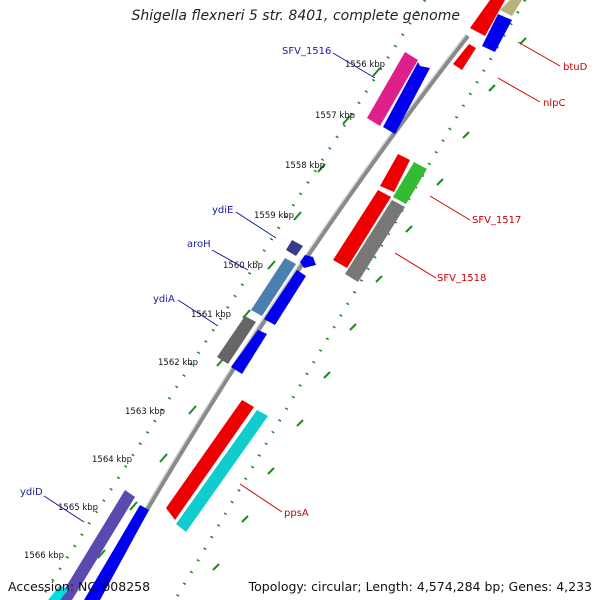 The height and width of the screenshot is (600, 600). Describe the element at coordinates (210, 460) in the screenshot. I see `gene-ppsa-red` at that location.